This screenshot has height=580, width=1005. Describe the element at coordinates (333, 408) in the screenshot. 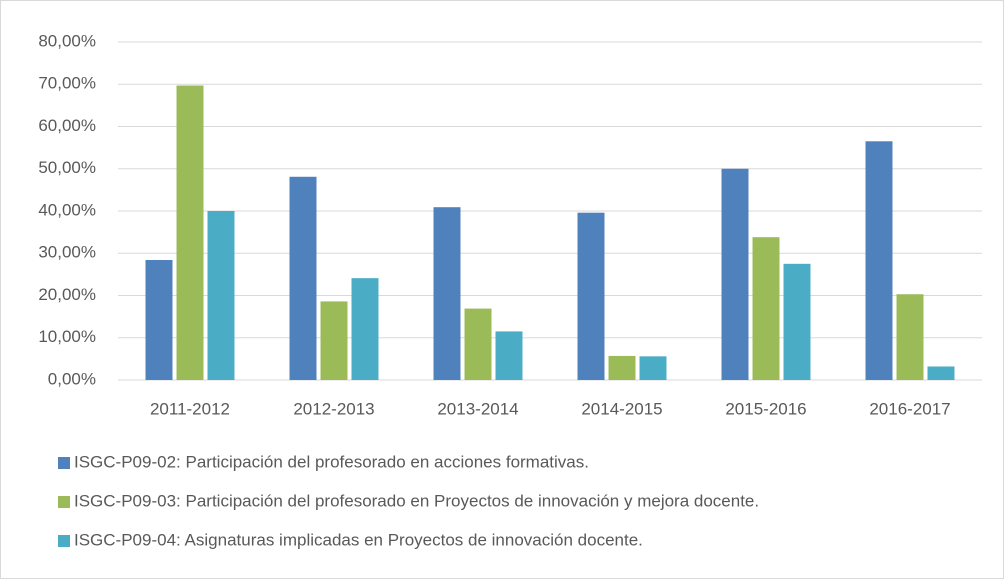

I see `x-tick-label: 2012-2013` at that location.